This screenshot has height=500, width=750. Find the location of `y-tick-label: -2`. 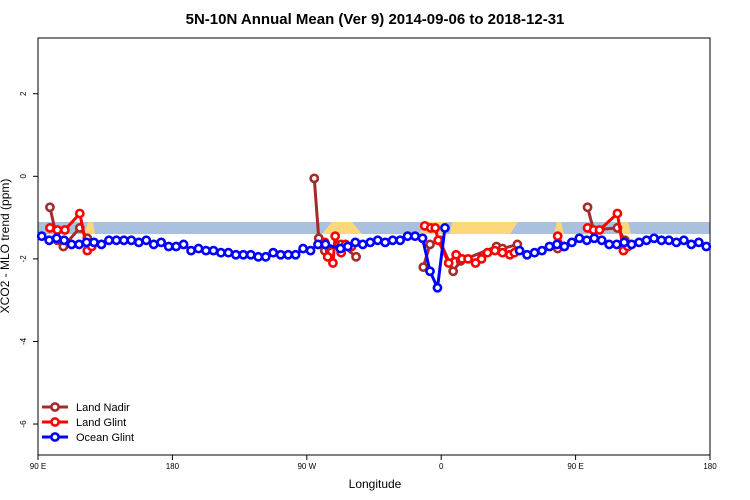

y-tick-label: -2 is located at coordinates (23, 259).